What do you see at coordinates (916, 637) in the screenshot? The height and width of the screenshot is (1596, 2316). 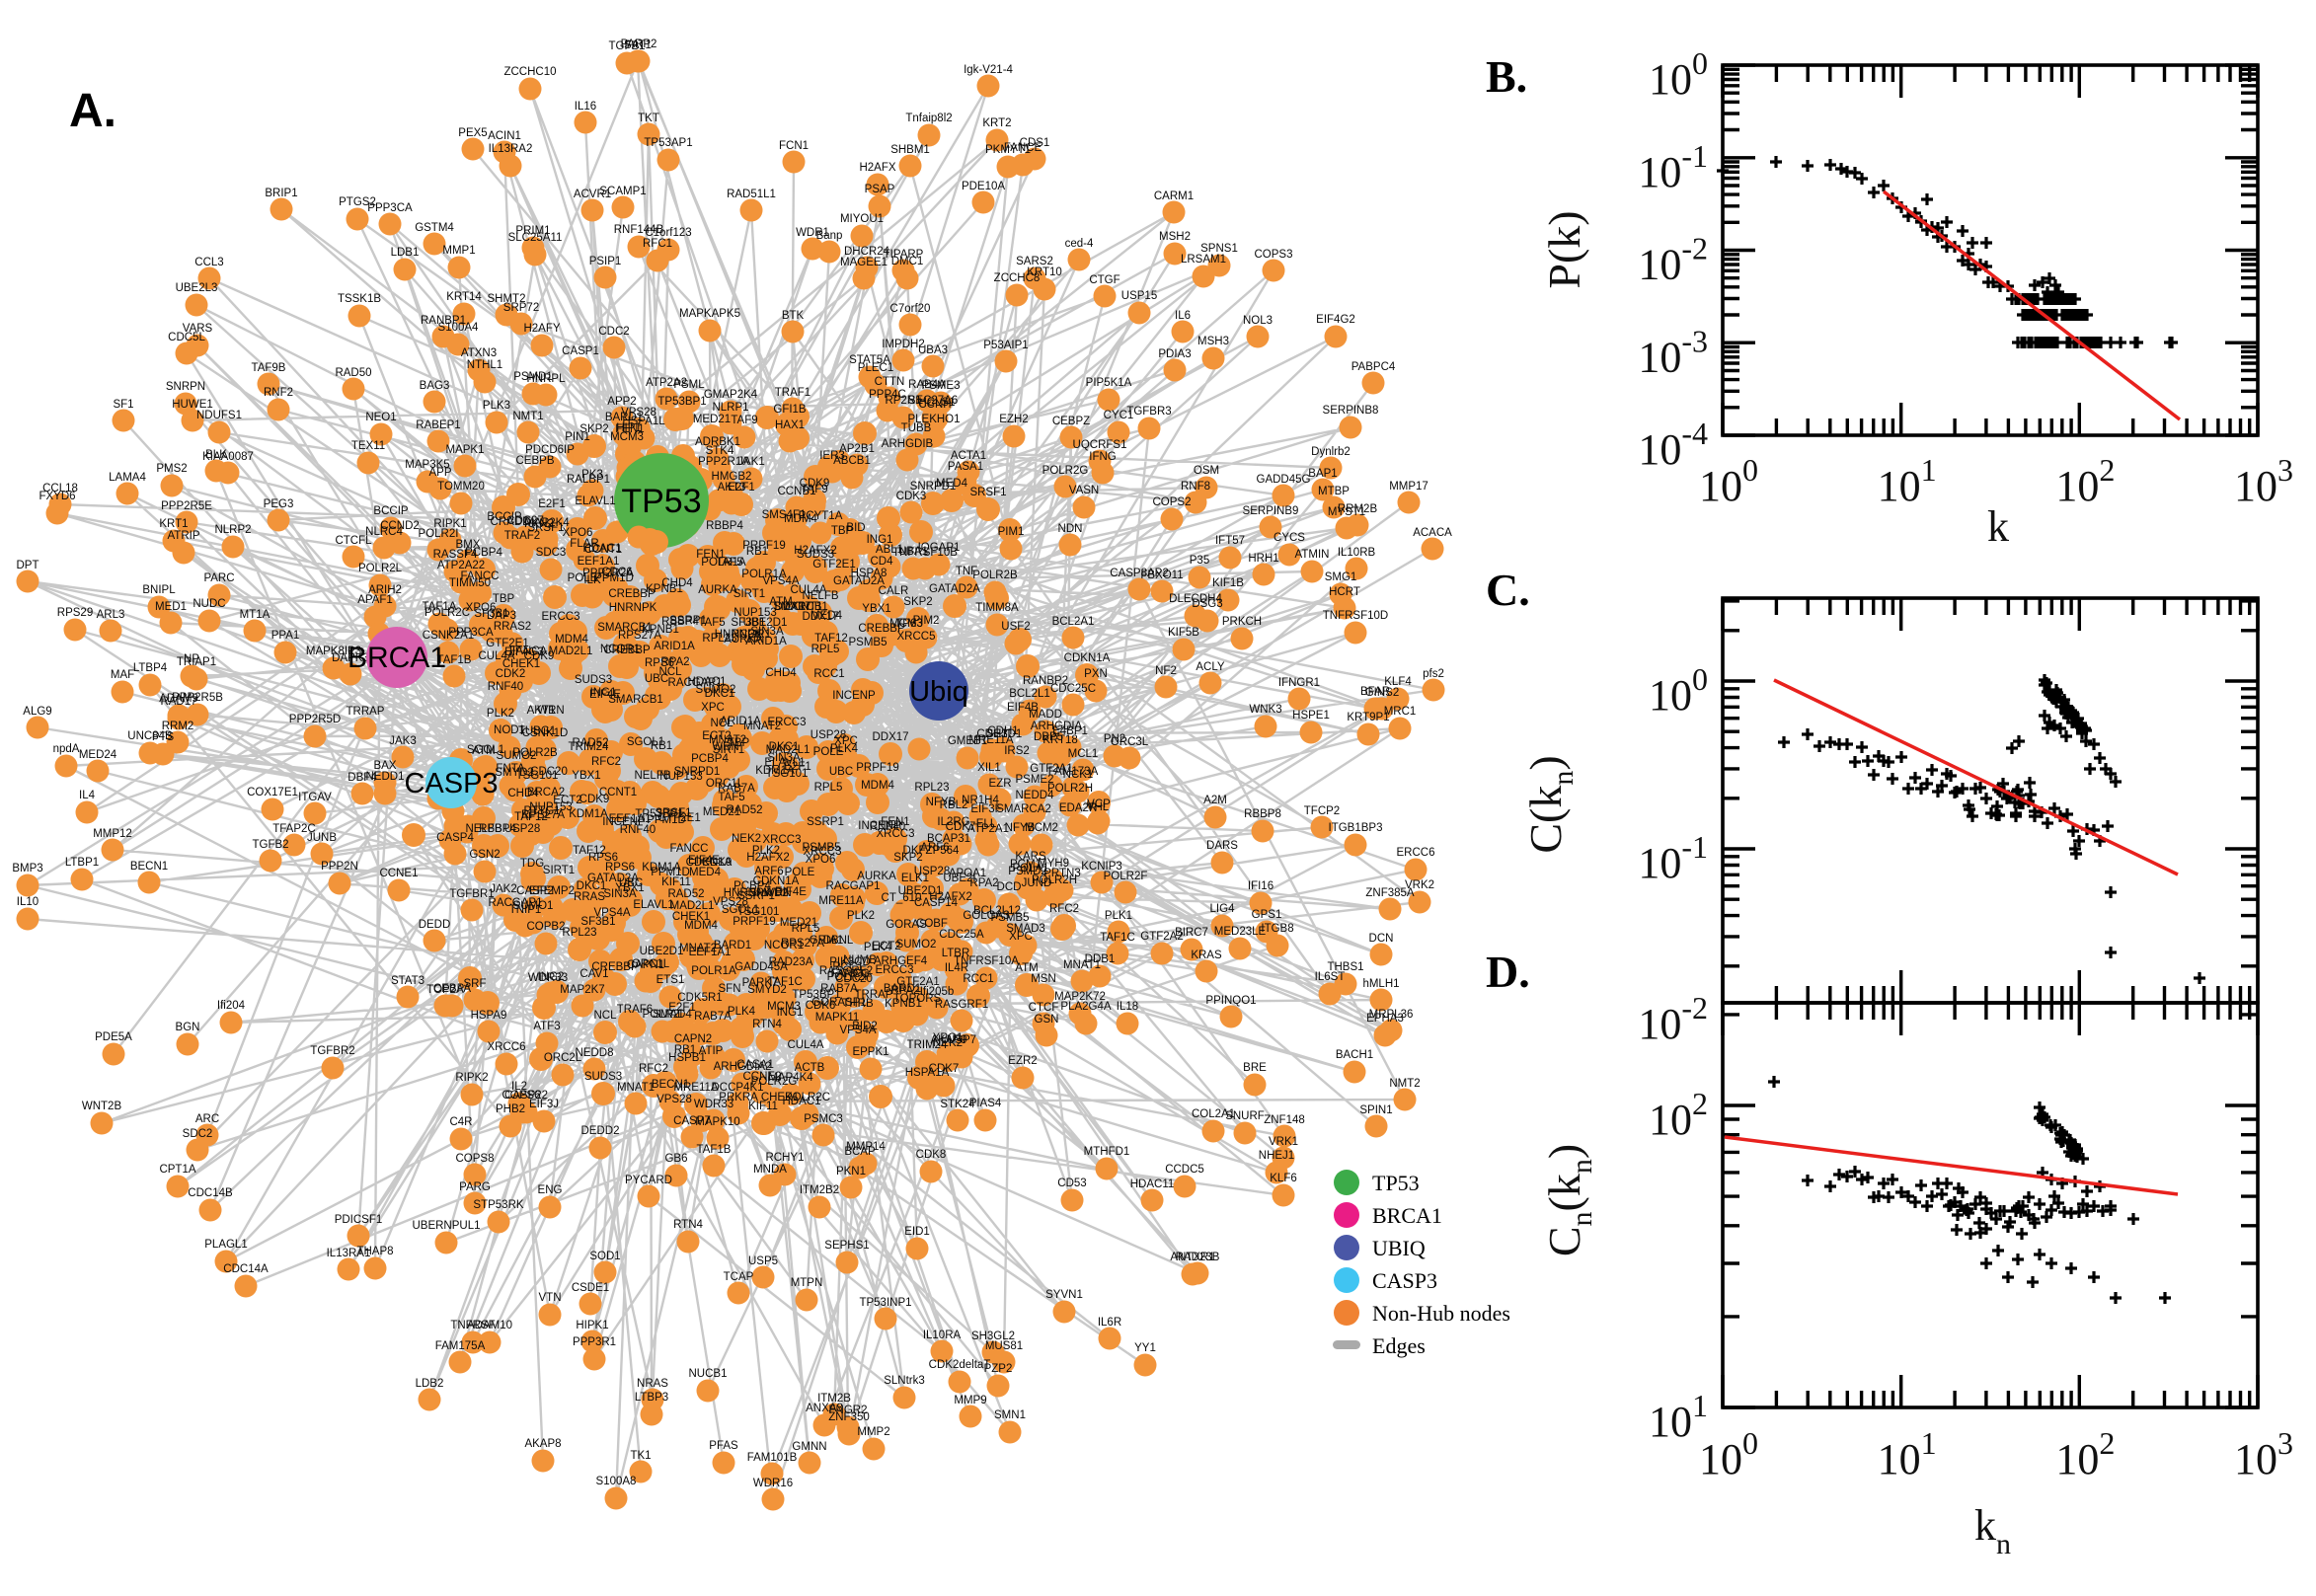 I see `svg-text: XRCC5` at bounding box center [916, 637].